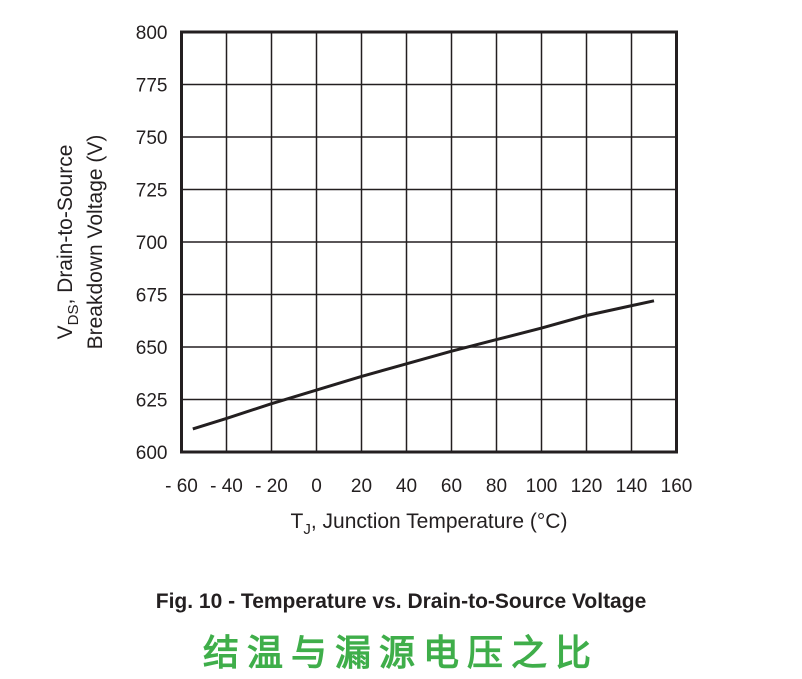 This screenshot has width=802, height=679. What do you see at coordinates (496, 486) in the screenshot?
I see `x-tick-label: 80` at bounding box center [496, 486].